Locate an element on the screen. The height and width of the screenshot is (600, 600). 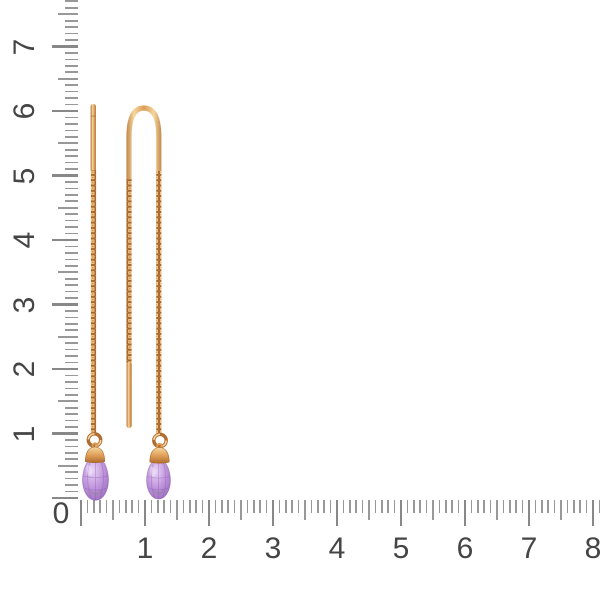
horizontal-ruler-label-5: 5 is located at coordinates (401, 548).